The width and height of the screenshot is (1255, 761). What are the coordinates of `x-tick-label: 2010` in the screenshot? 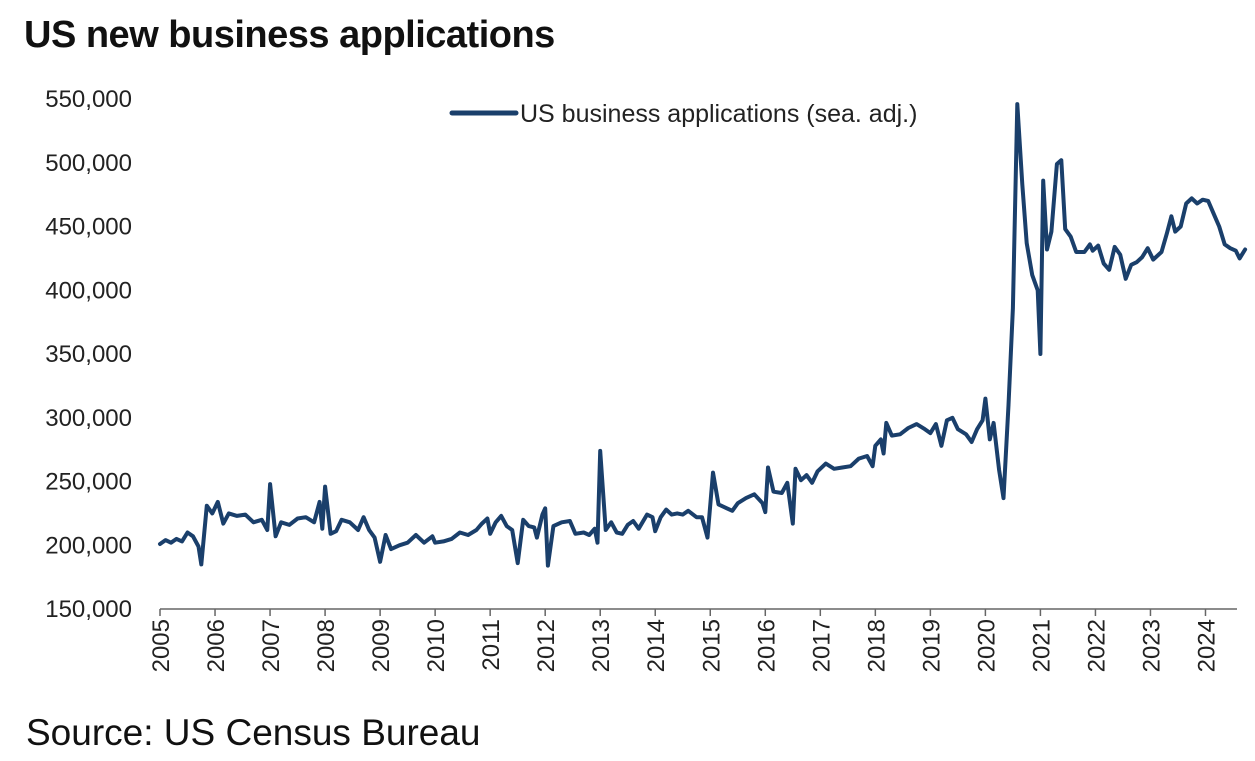 It's located at (436, 645).